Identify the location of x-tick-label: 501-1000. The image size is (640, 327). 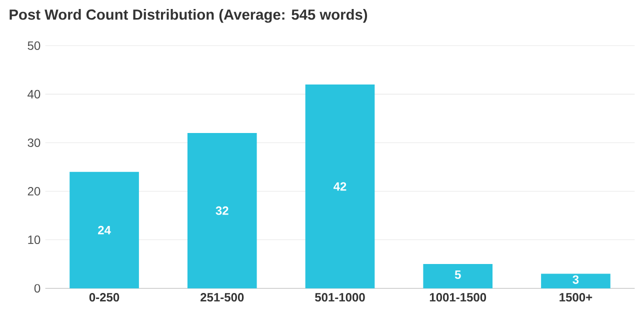
(340, 297).